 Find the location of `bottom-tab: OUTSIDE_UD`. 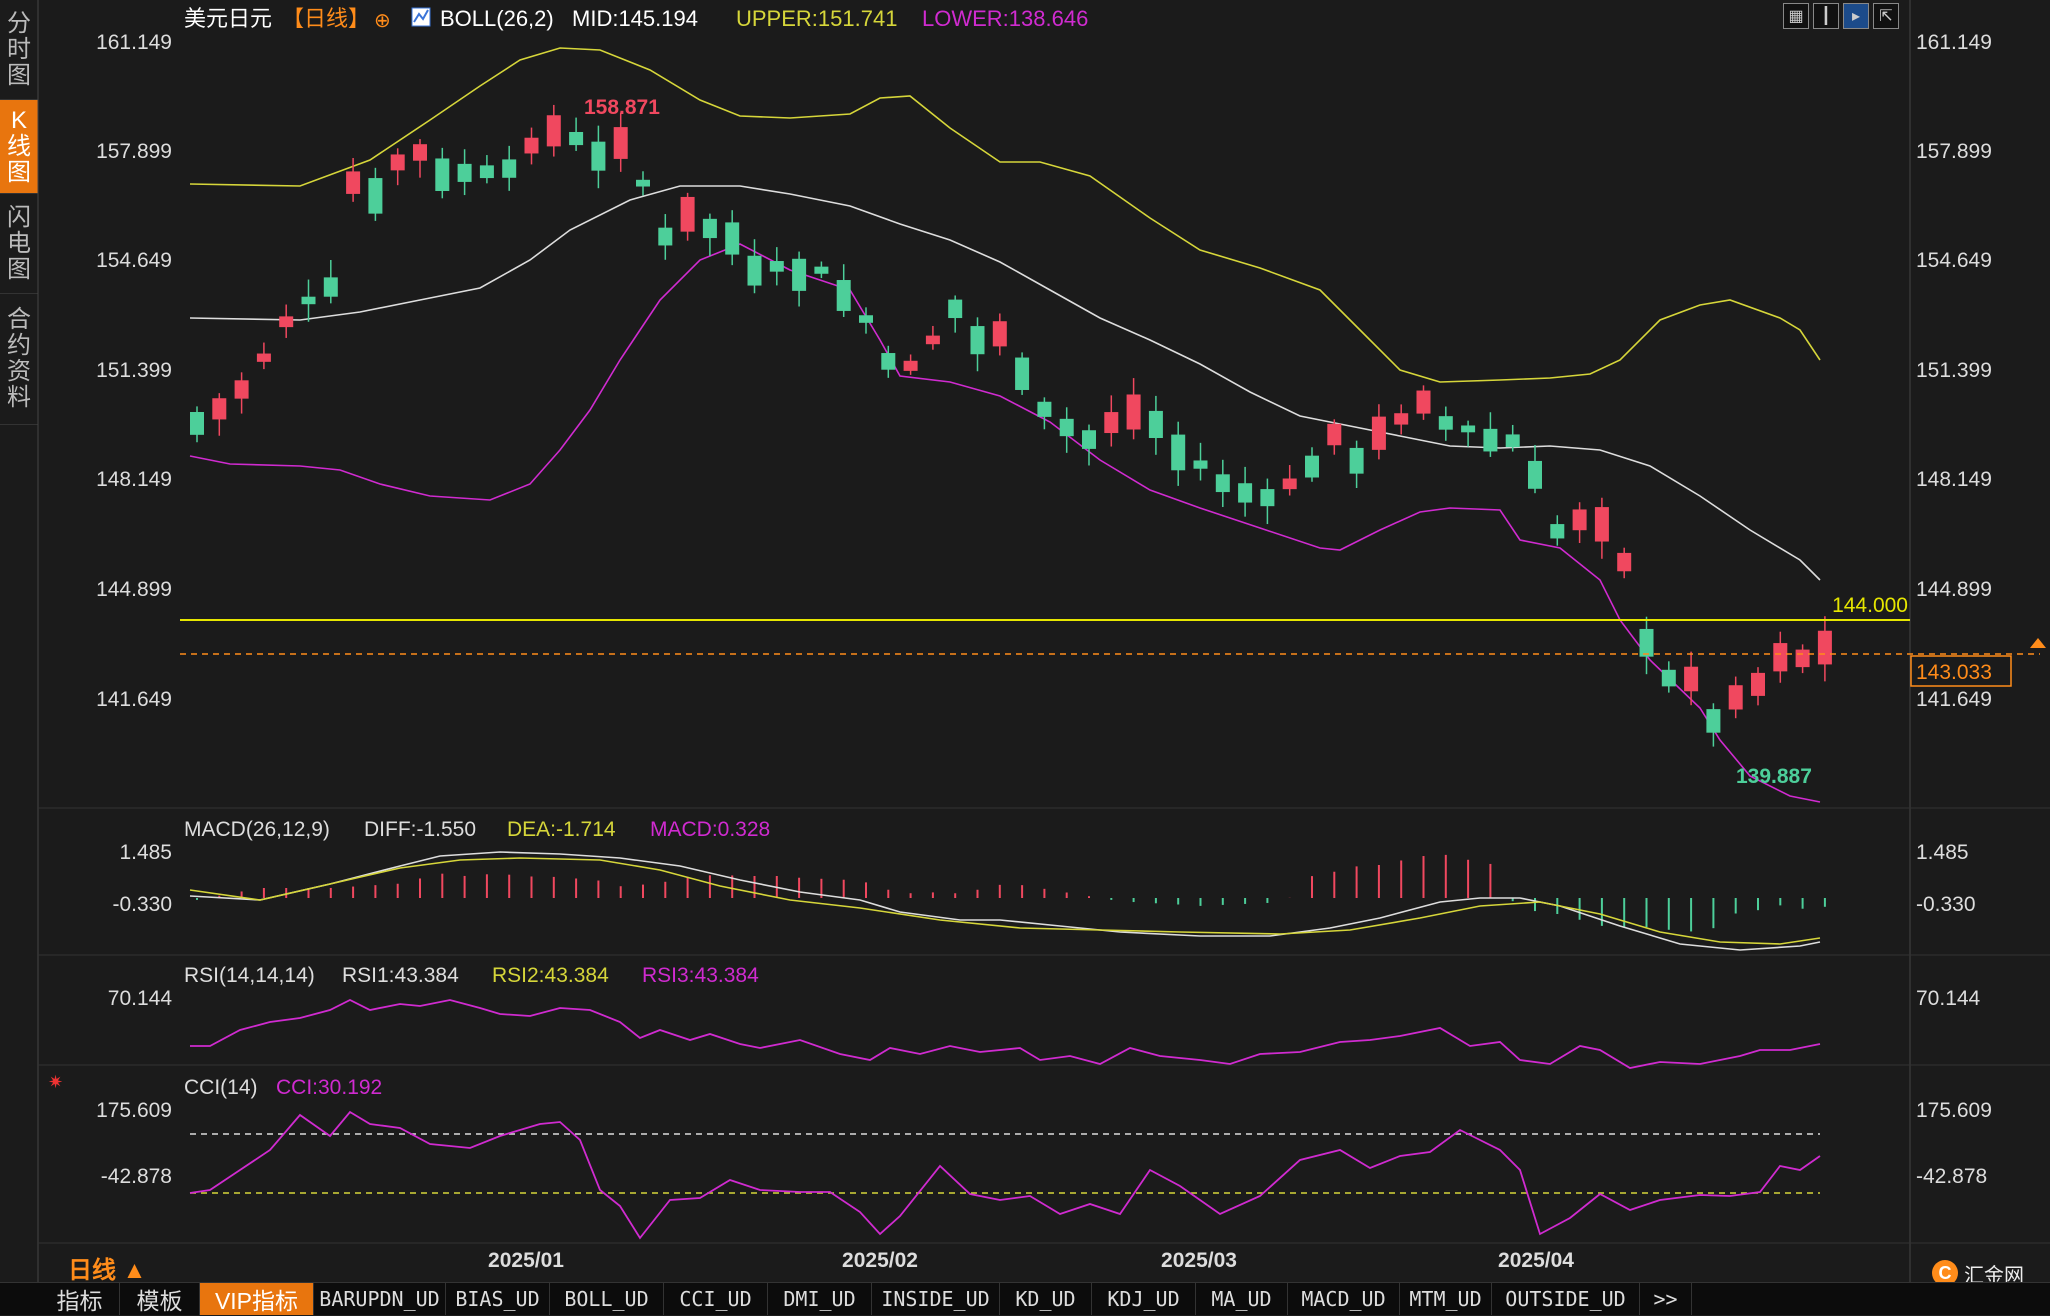

bottom-tab: OUTSIDE_UD is located at coordinates (1566, 1299).